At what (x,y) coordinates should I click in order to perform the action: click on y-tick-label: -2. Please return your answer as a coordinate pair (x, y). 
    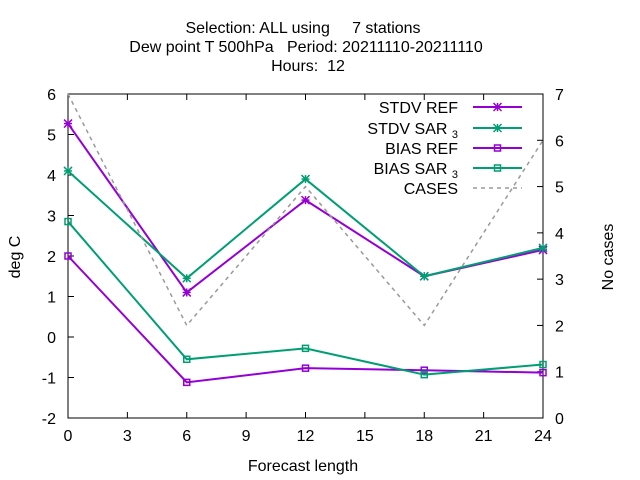
    Looking at the image, I should click on (49, 419).